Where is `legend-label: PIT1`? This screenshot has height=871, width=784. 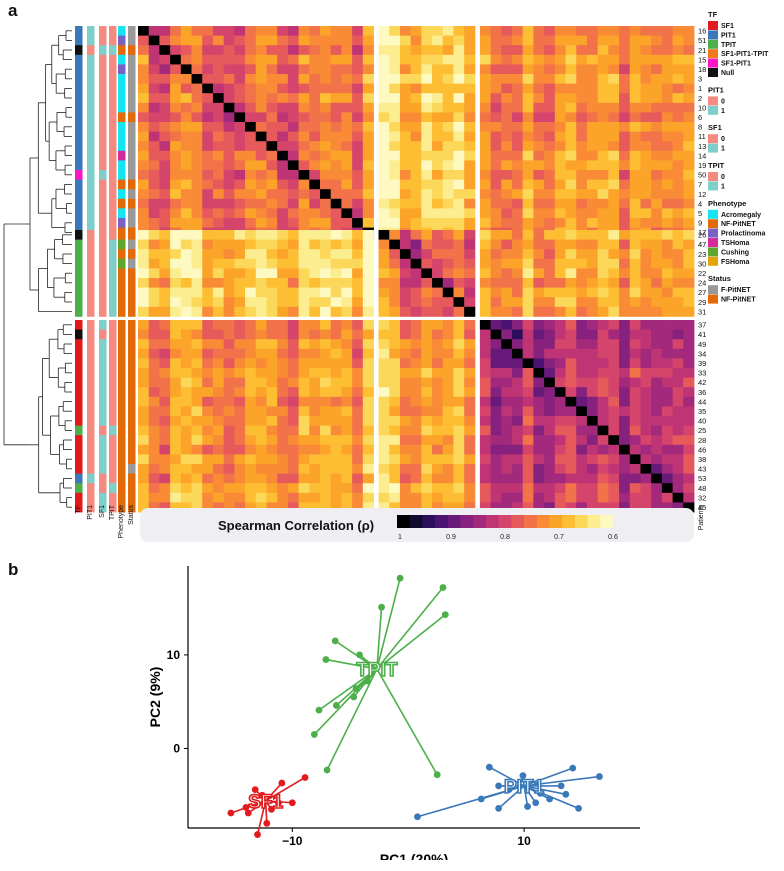
legend-label: PIT1 is located at coordinates (728, 35).